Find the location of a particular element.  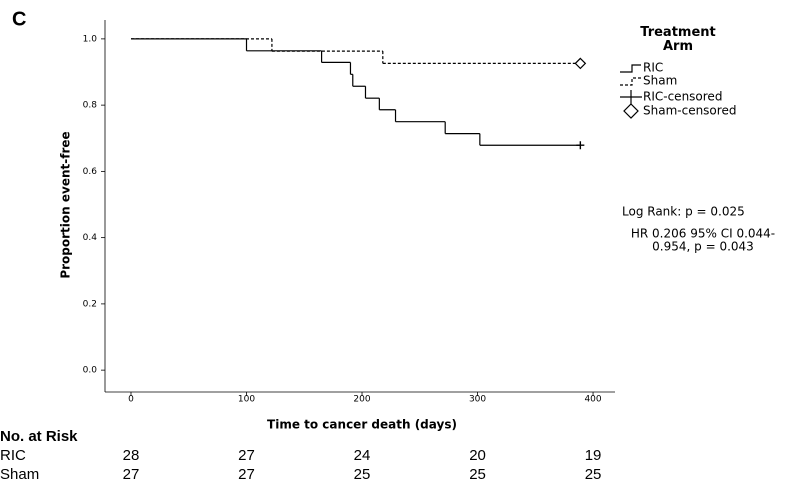

x-tick-label: 0 is located at coordinates (131, 400).